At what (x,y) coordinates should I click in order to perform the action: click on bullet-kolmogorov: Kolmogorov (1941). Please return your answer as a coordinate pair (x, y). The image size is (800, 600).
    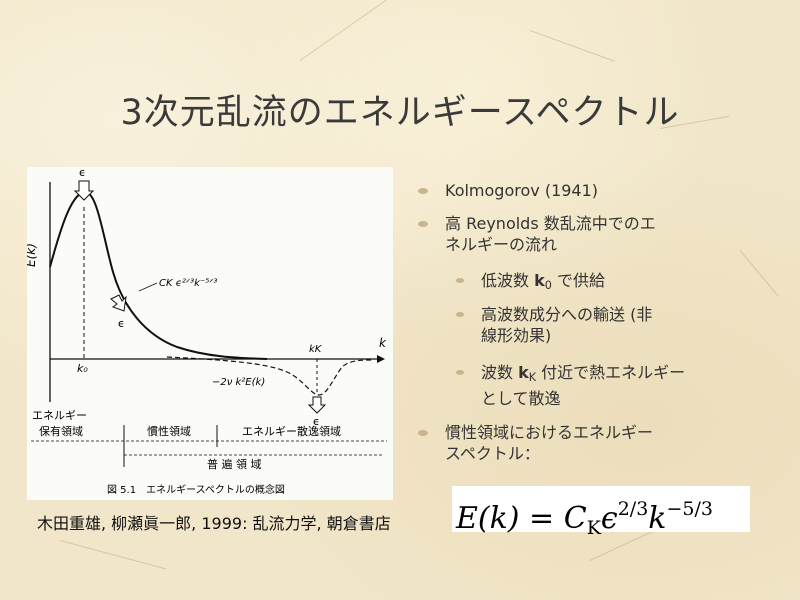
    Looking at the image, I should click on (521, 190).